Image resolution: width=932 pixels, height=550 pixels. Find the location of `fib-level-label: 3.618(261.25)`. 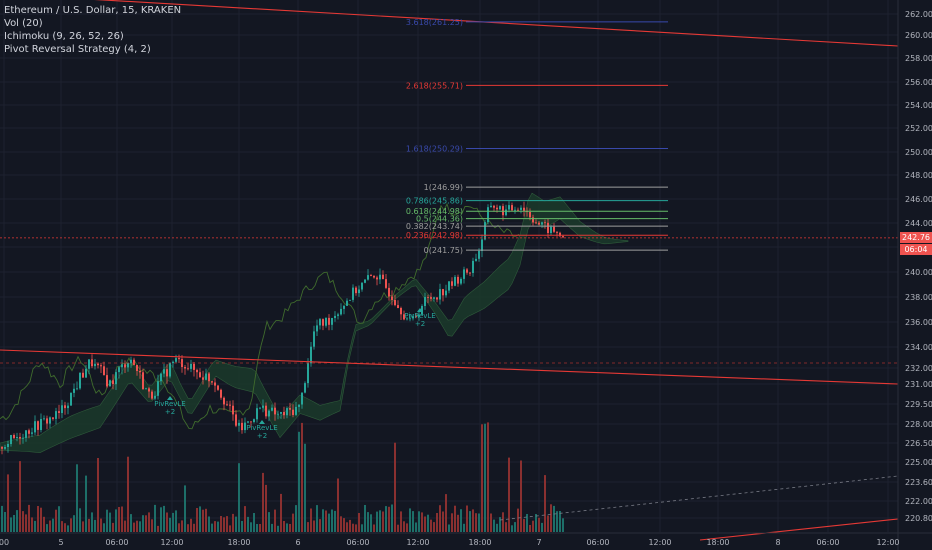

fib-level-label: 3.618(261.25) is located at coordinates (434, 22).